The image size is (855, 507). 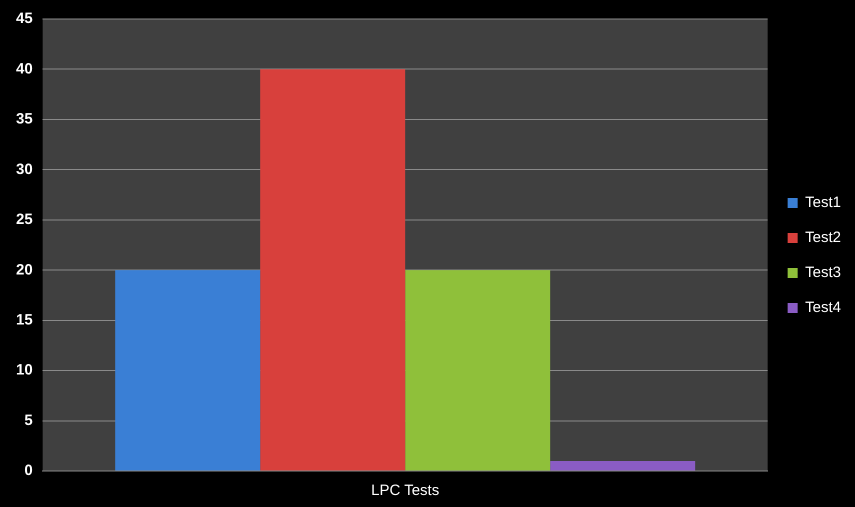 What do you see at coordinates (823, 203) in the screenshot?
I see `legend-label: Test1` at bounding box center [823, 203].